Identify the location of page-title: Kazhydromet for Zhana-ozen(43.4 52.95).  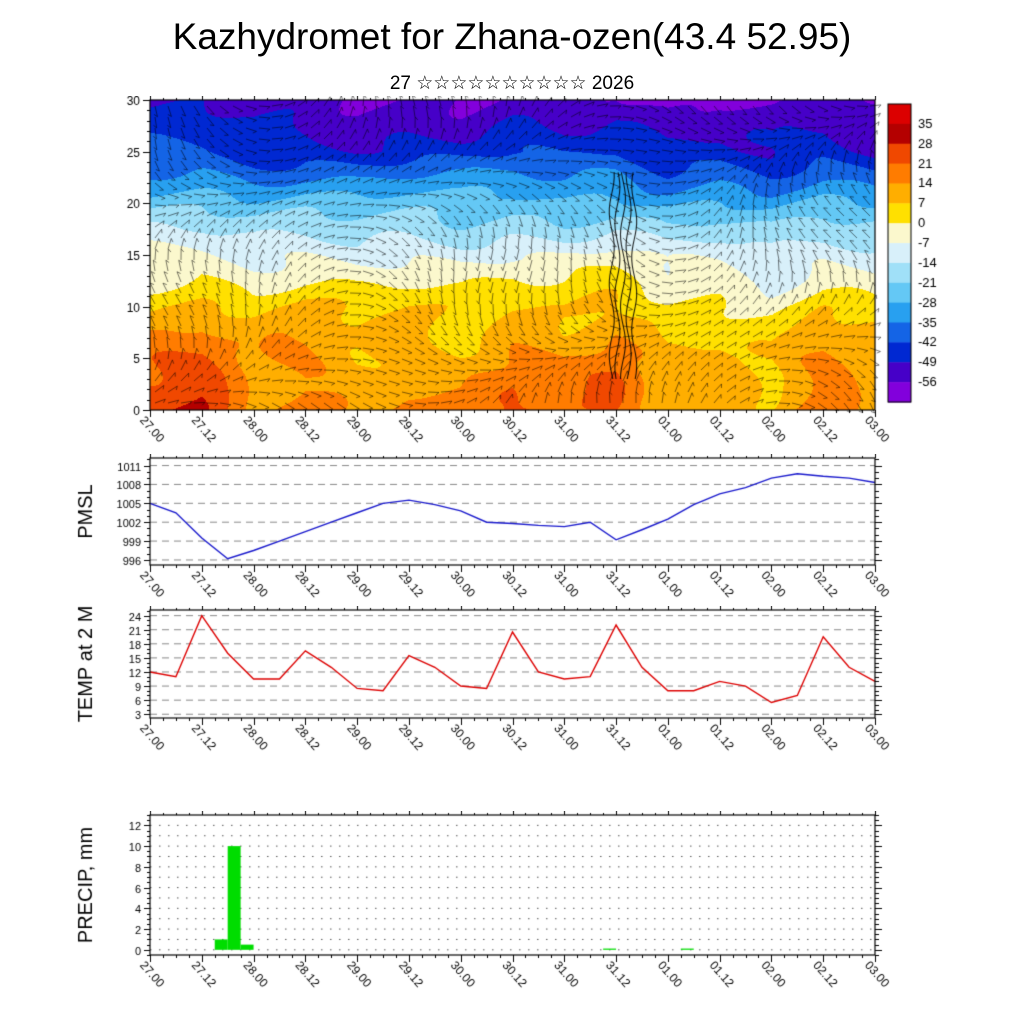
(512, 36).